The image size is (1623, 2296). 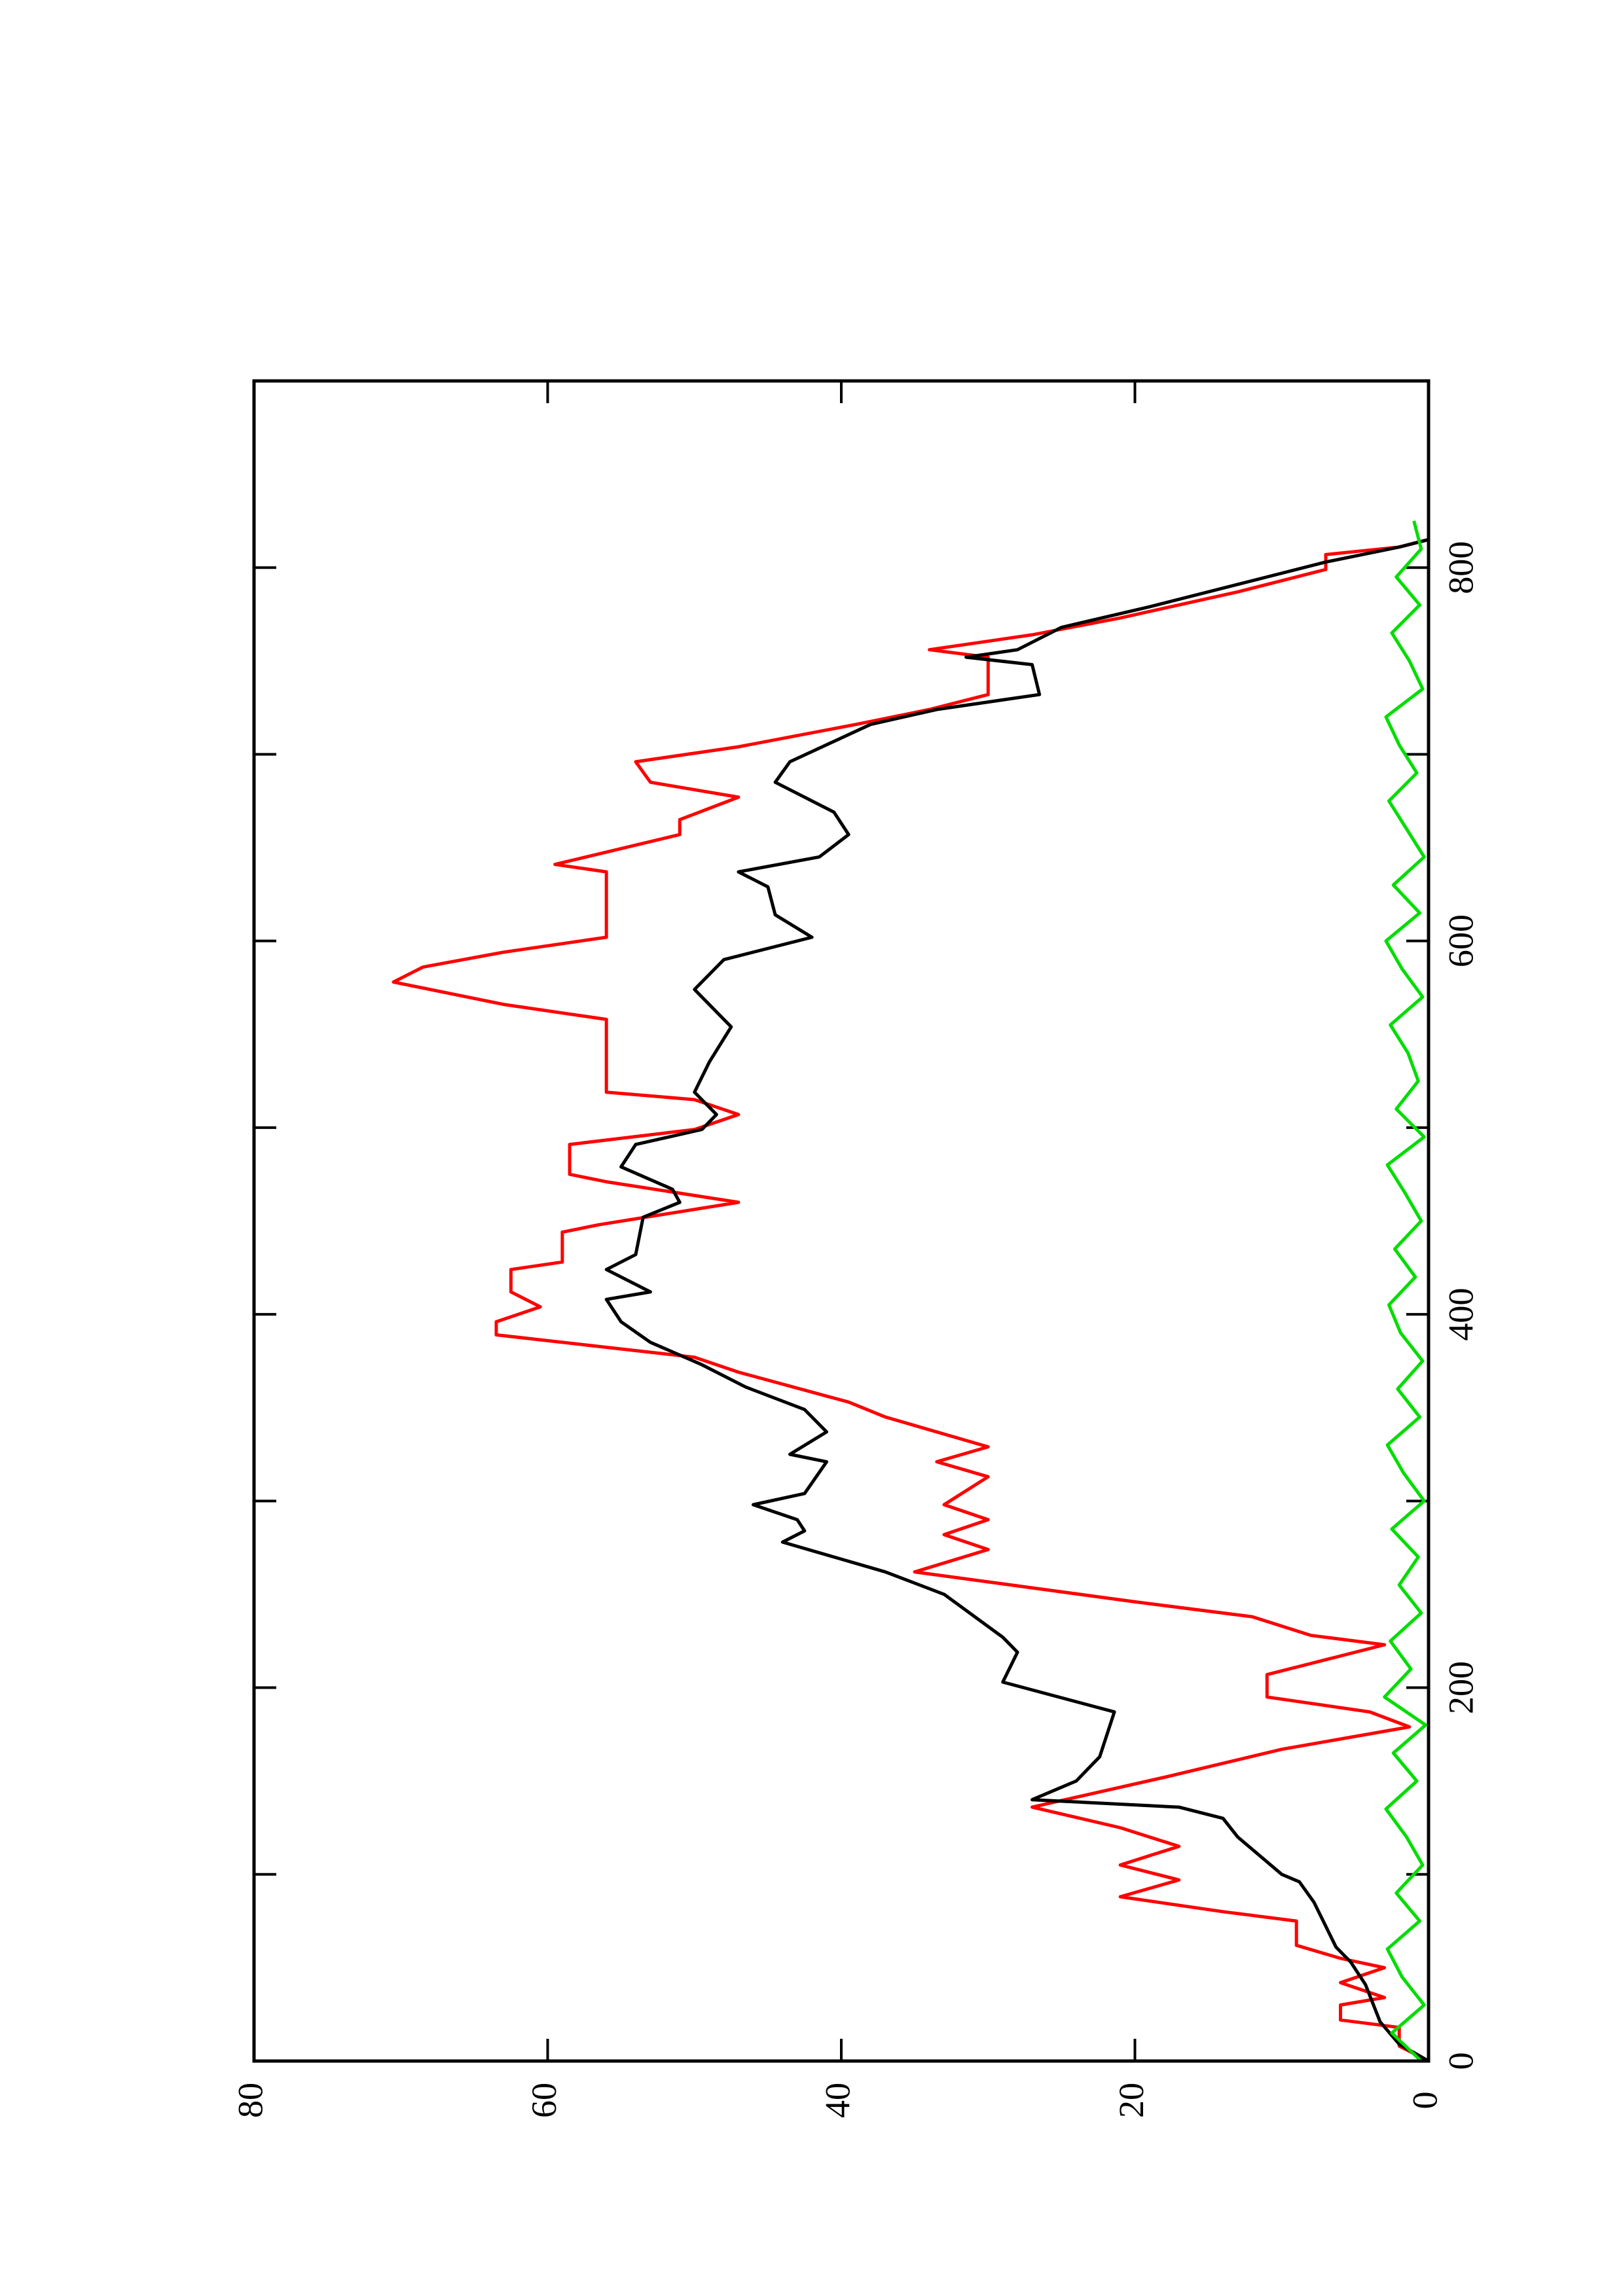 I want to click on y-tick-label: 40, so click(x=837, y=2100).